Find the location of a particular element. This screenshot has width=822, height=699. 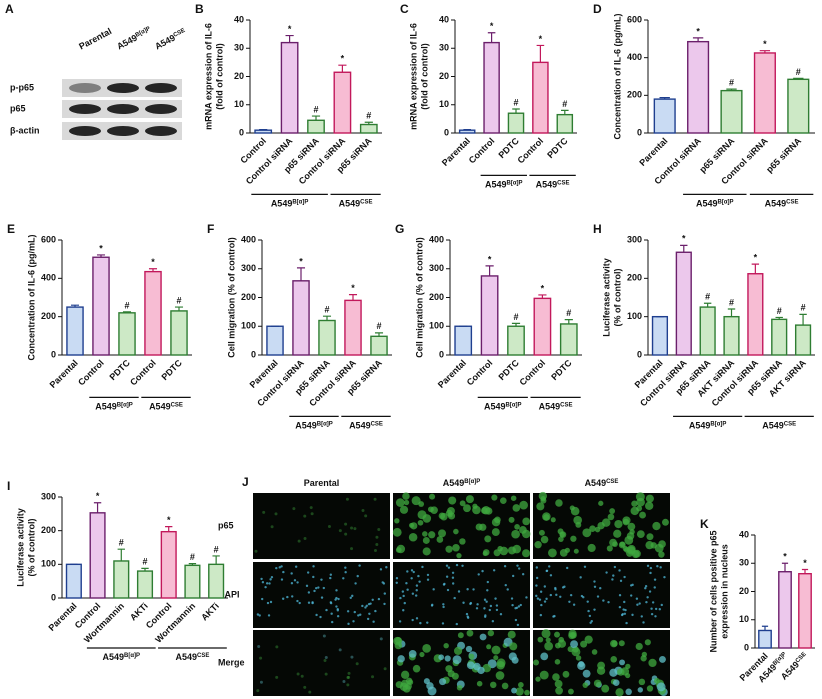

blot-band is located at coordinates (161, 109).